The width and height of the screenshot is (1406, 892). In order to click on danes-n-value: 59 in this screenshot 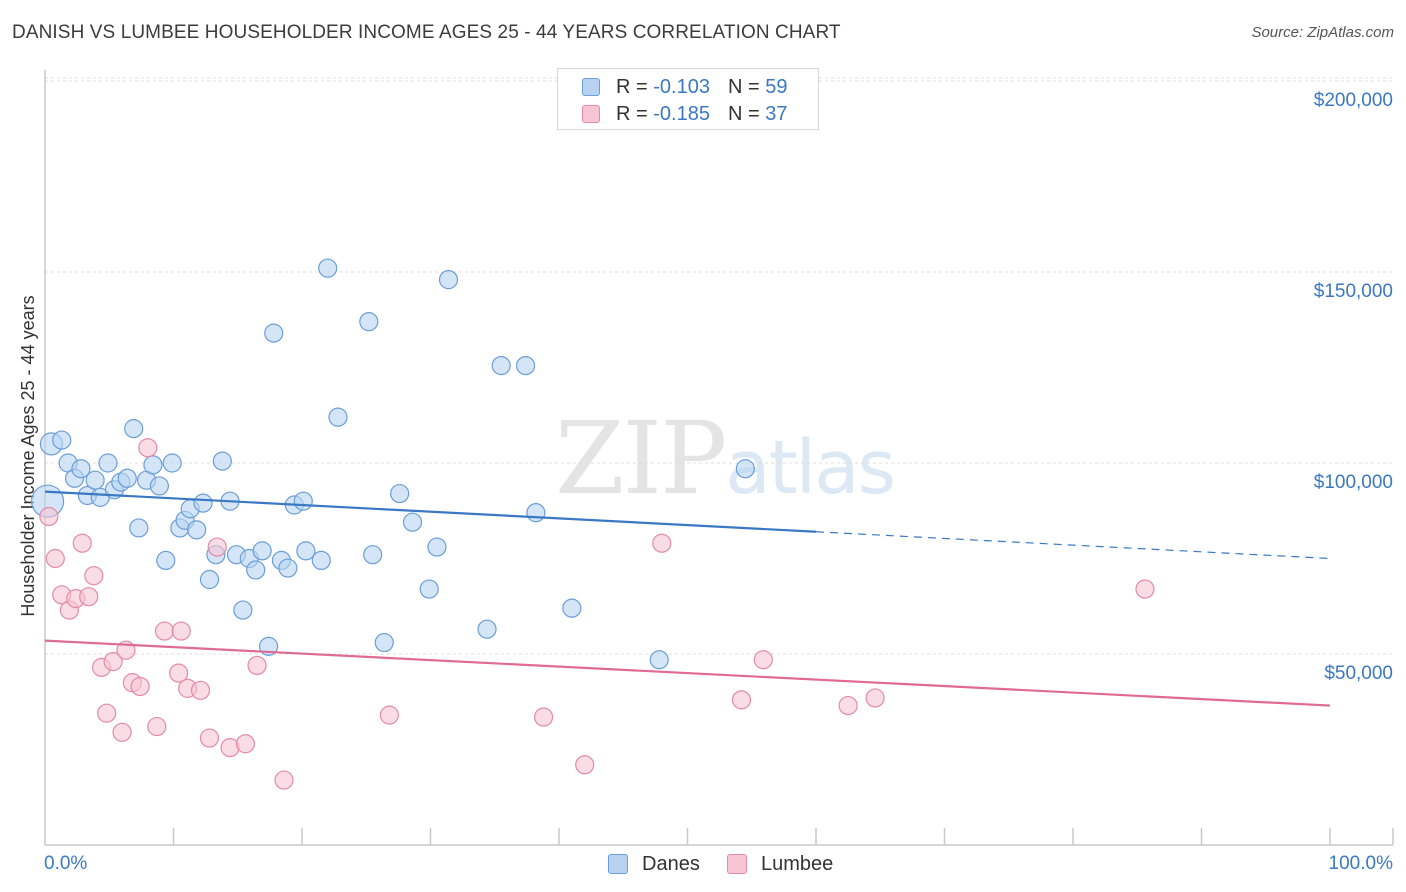, I will do `click(776, 86)`.